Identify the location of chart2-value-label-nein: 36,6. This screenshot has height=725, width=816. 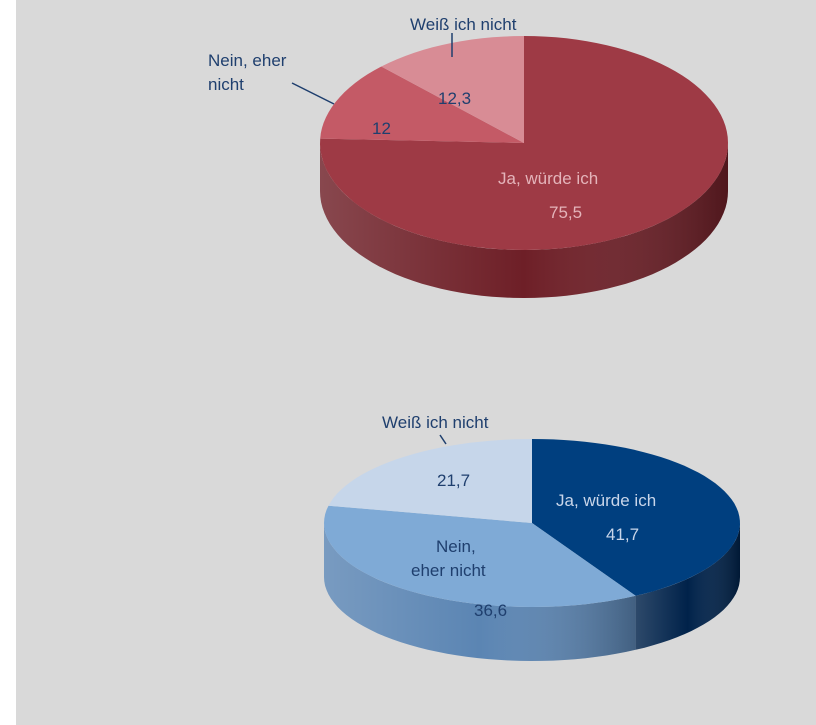
(490, 610).